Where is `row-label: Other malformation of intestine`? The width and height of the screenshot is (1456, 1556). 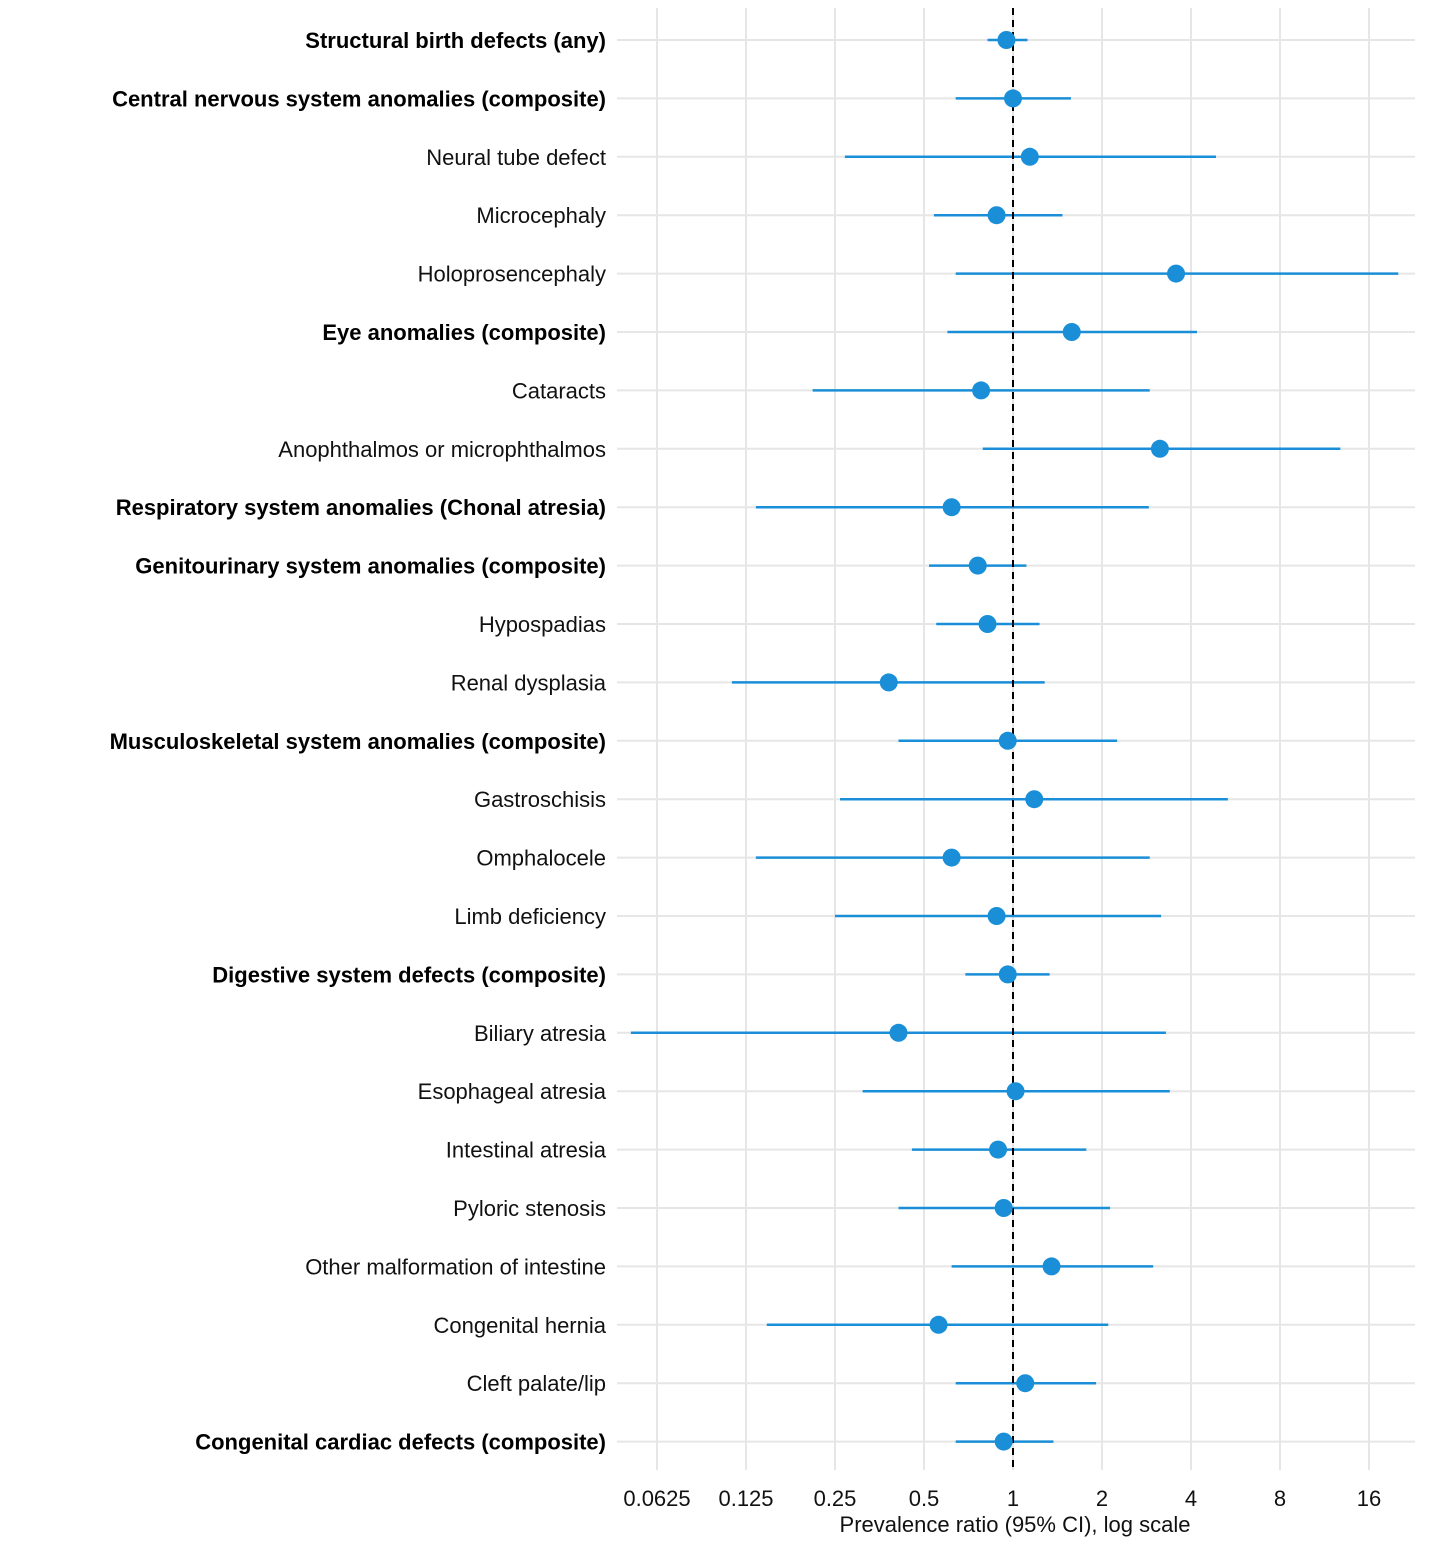
row-label: Other malformation of intestine is located at coordinates (455, 1266).